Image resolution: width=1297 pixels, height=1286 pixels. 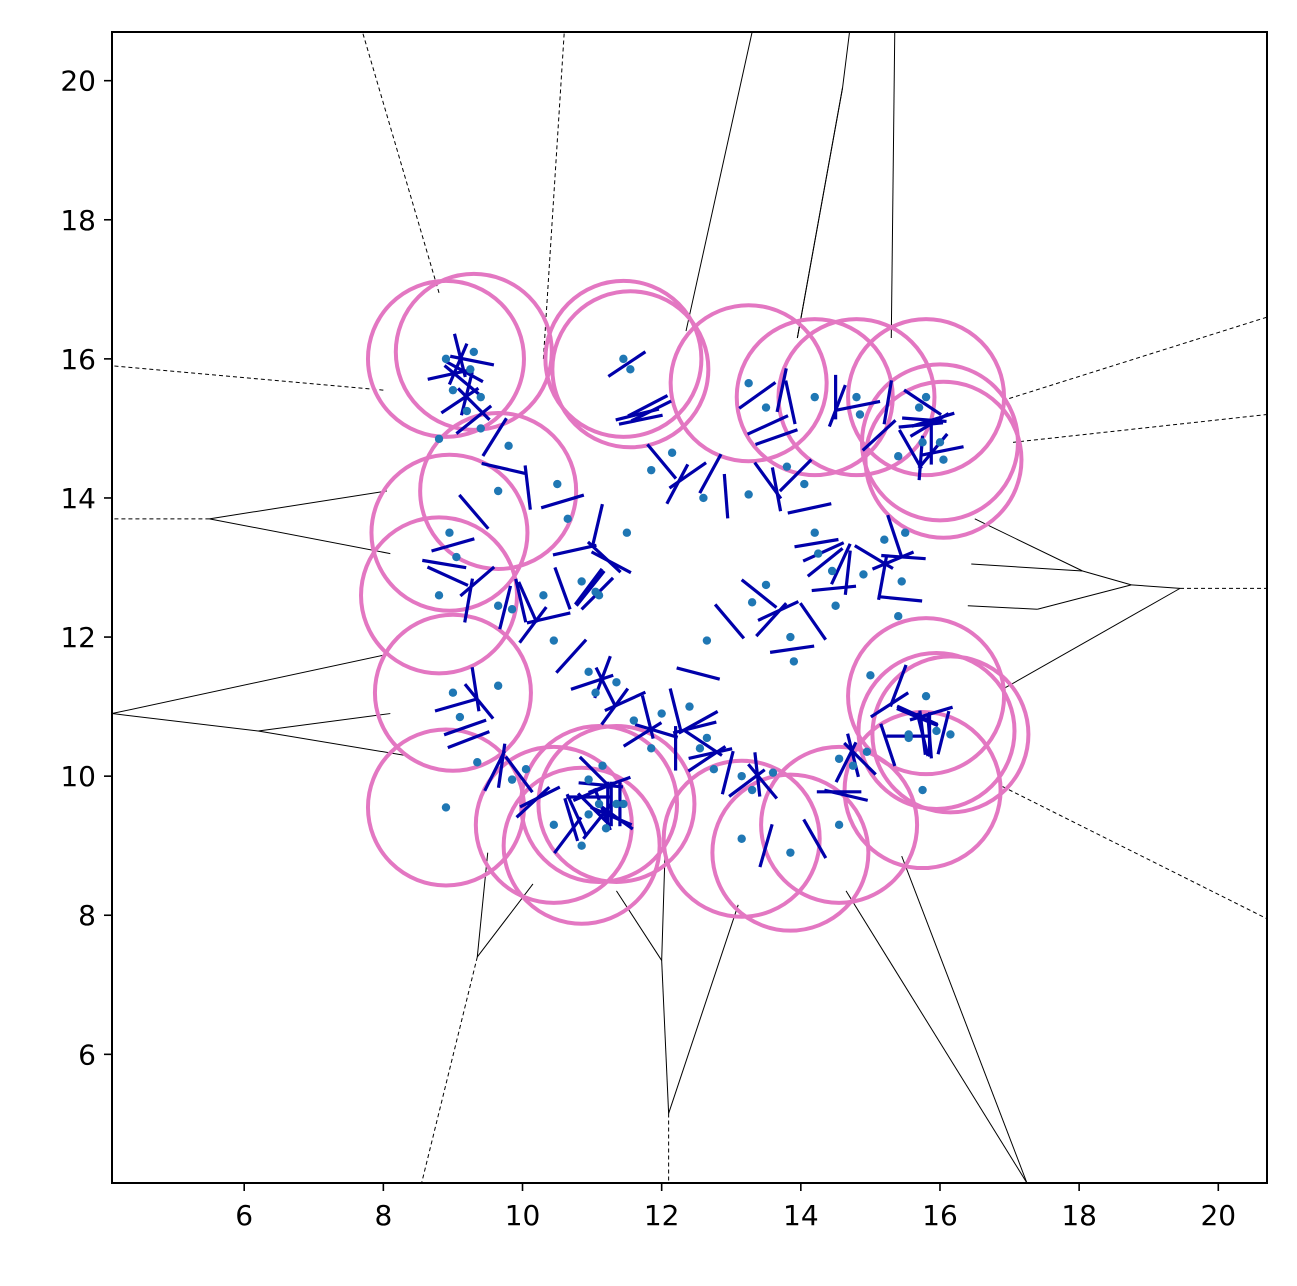 What do you see at coordinates (87, 1054) in the screenshot?
I see `y-tick-label-6: 6` at bounding box center [87, 1054].